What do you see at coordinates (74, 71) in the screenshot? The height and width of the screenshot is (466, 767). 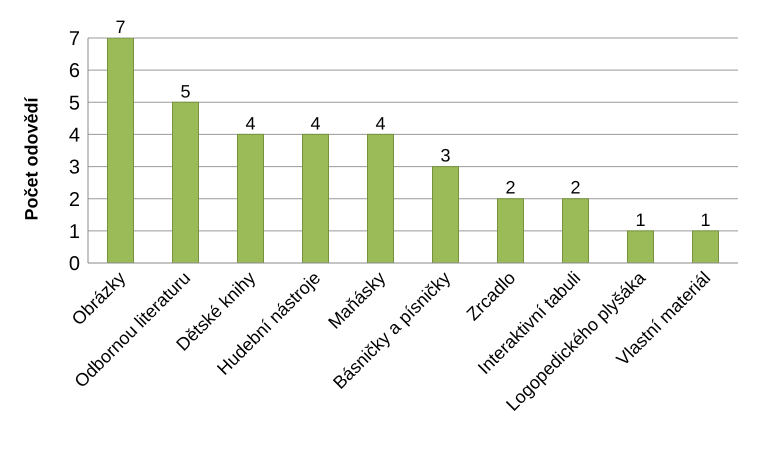 I see `y-tick-label: 6` at bounding box center [74, 71].